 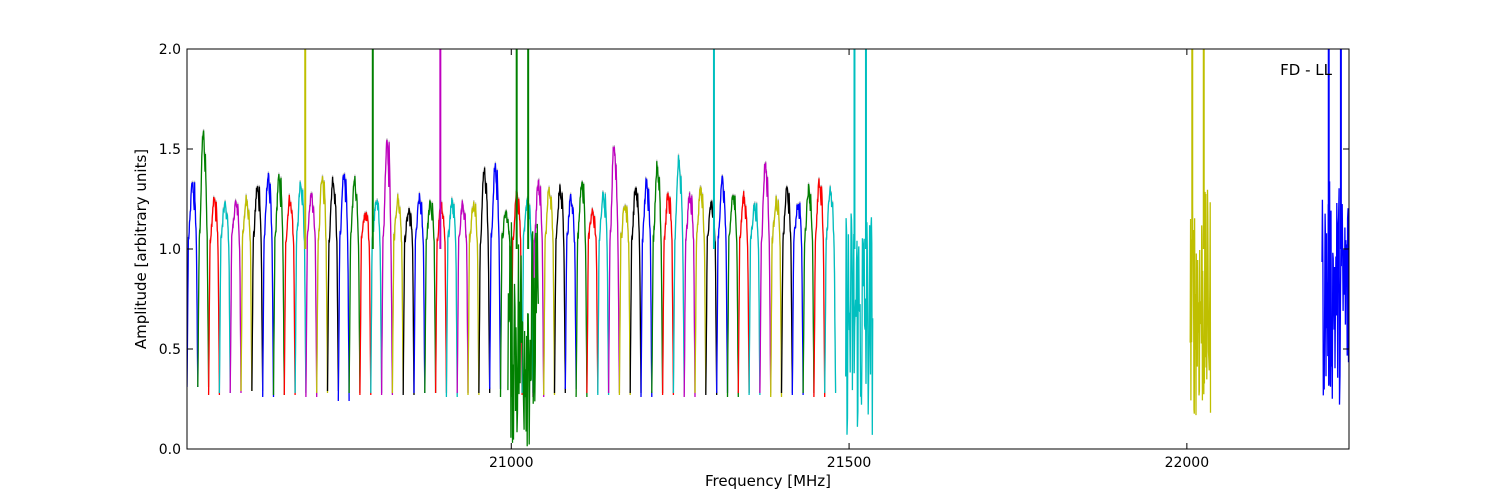 I want to click on channel-51-line, so click(x=732, y=296).